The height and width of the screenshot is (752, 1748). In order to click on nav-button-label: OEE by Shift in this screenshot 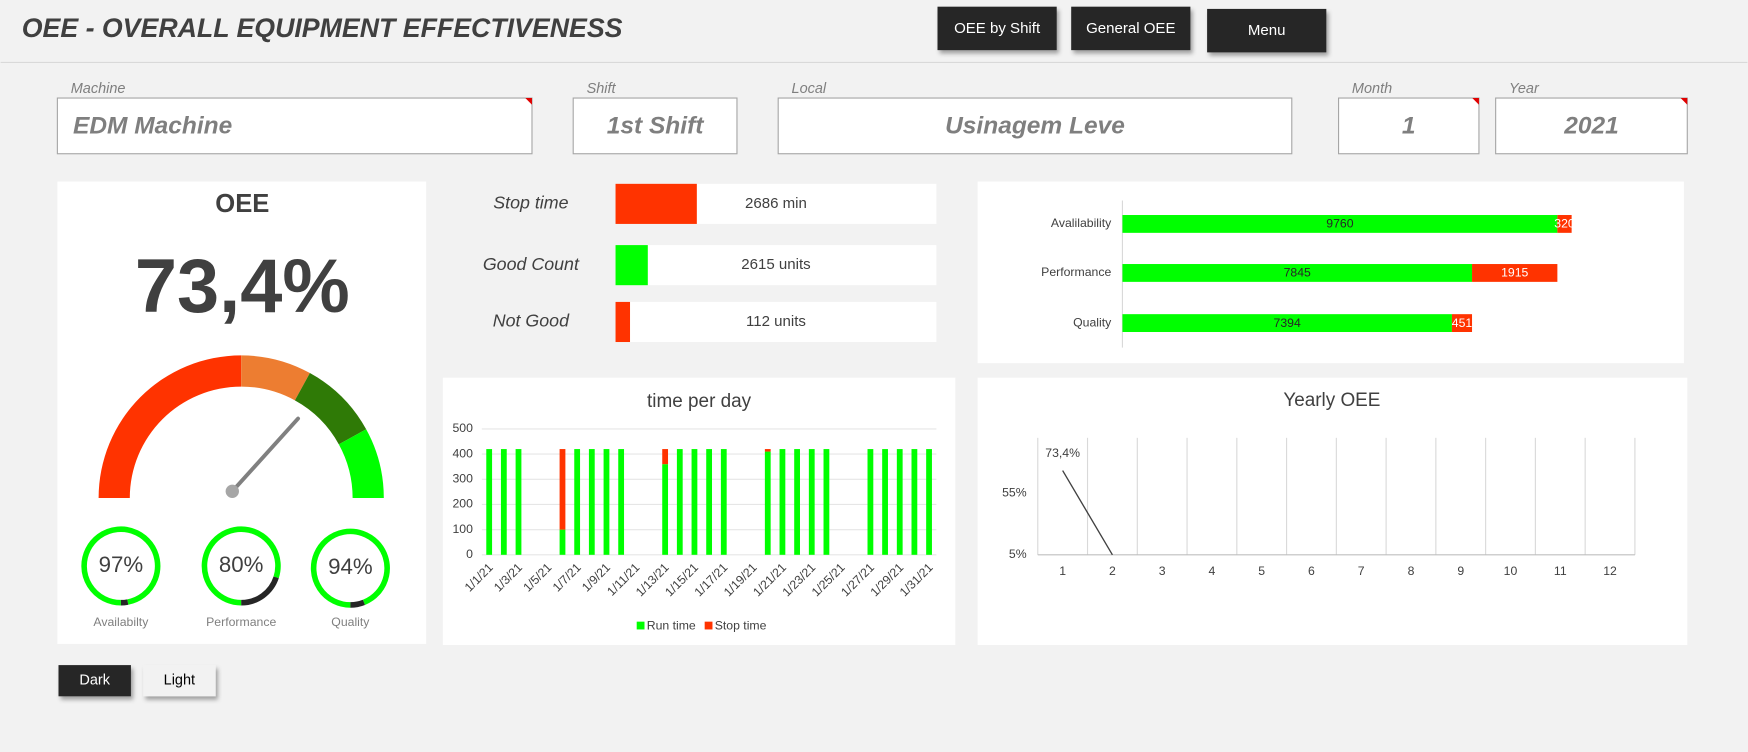, I will do `click(997, 28)`.